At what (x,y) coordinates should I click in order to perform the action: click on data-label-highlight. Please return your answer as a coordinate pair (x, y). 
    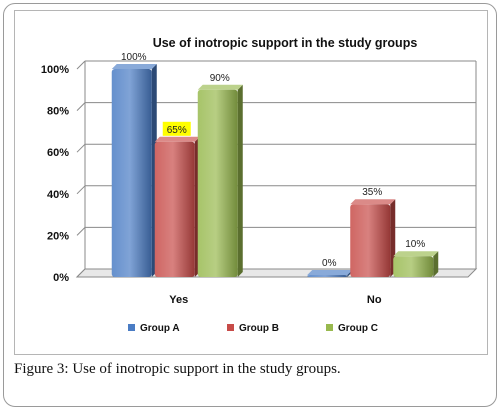
    Looking at the image, I should click on (176, 128).